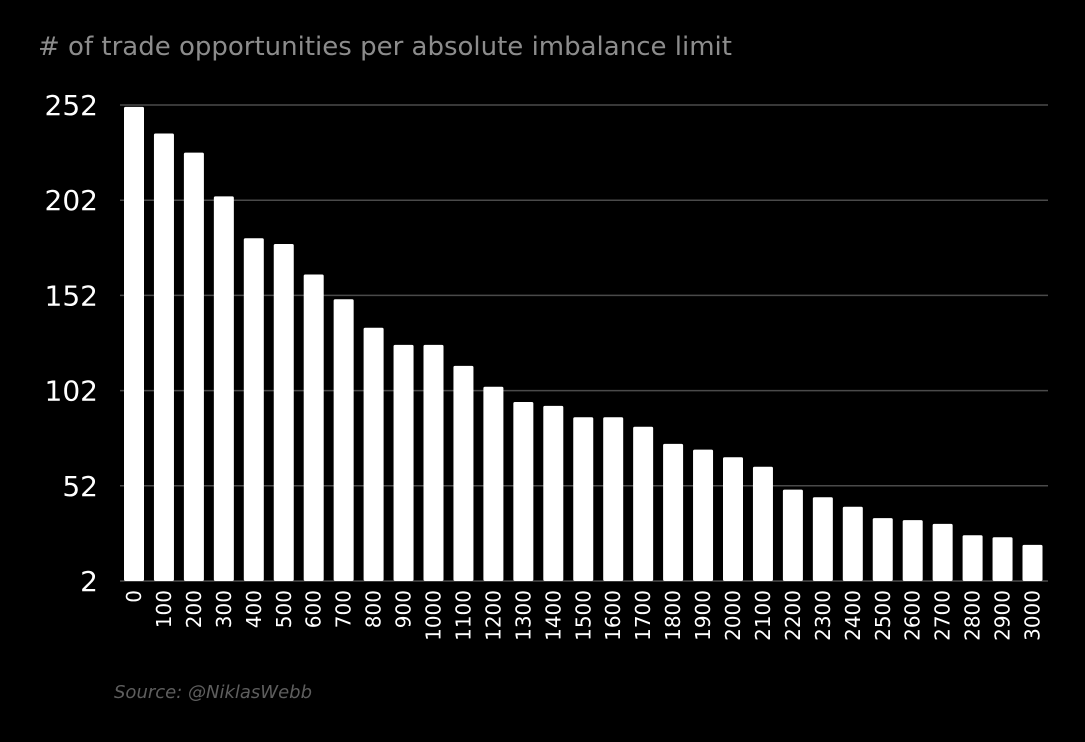 The width and height of the screenshot is (1085, 742). What do you see at coordinates (434, 615) in the screenshot?
I see `x-tick-label: 1000` at bounding box center [434, 615].